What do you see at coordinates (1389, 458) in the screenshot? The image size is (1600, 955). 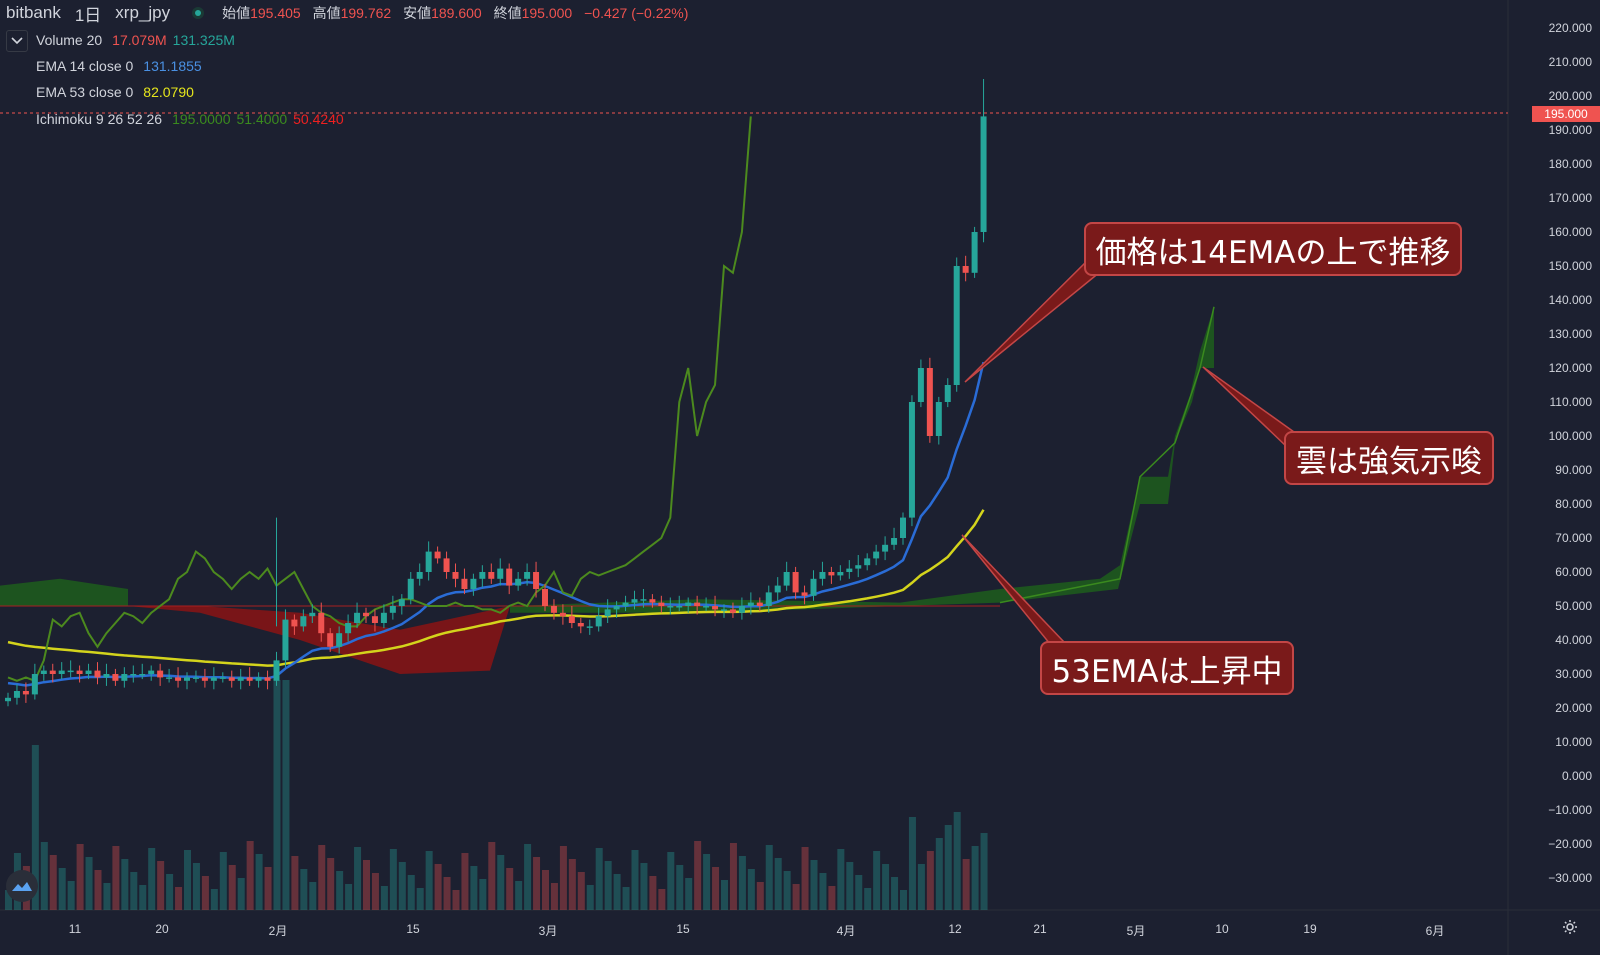 I see `callout-cloud-bullish: 雲は強気示唆` at bounding box center [1389, 458].